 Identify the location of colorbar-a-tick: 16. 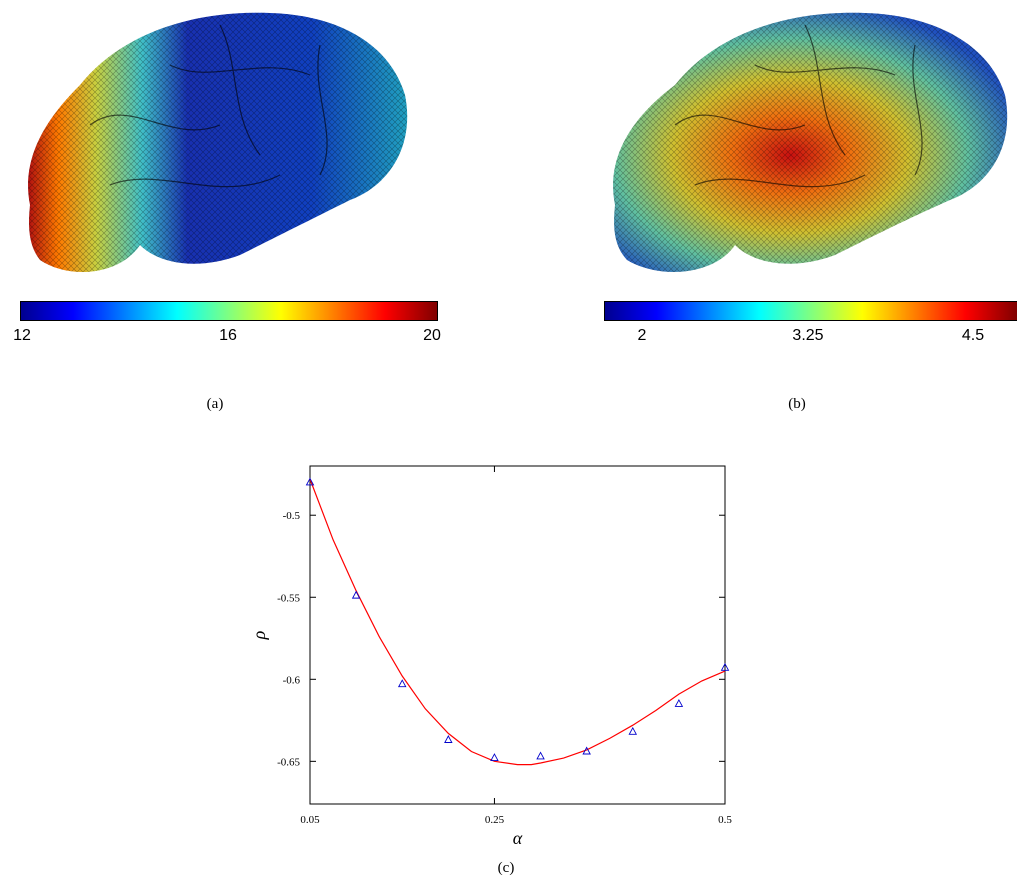
(228, 335).